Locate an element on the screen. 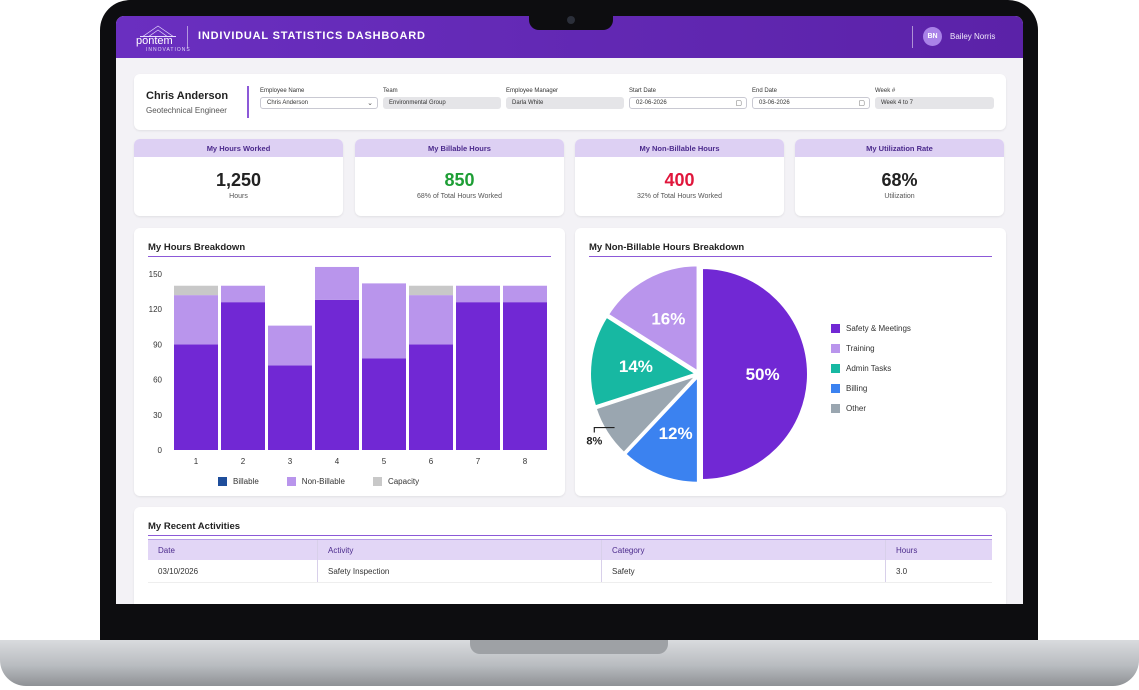  x-tick-label: 2 is located at coordinates (243, 461).